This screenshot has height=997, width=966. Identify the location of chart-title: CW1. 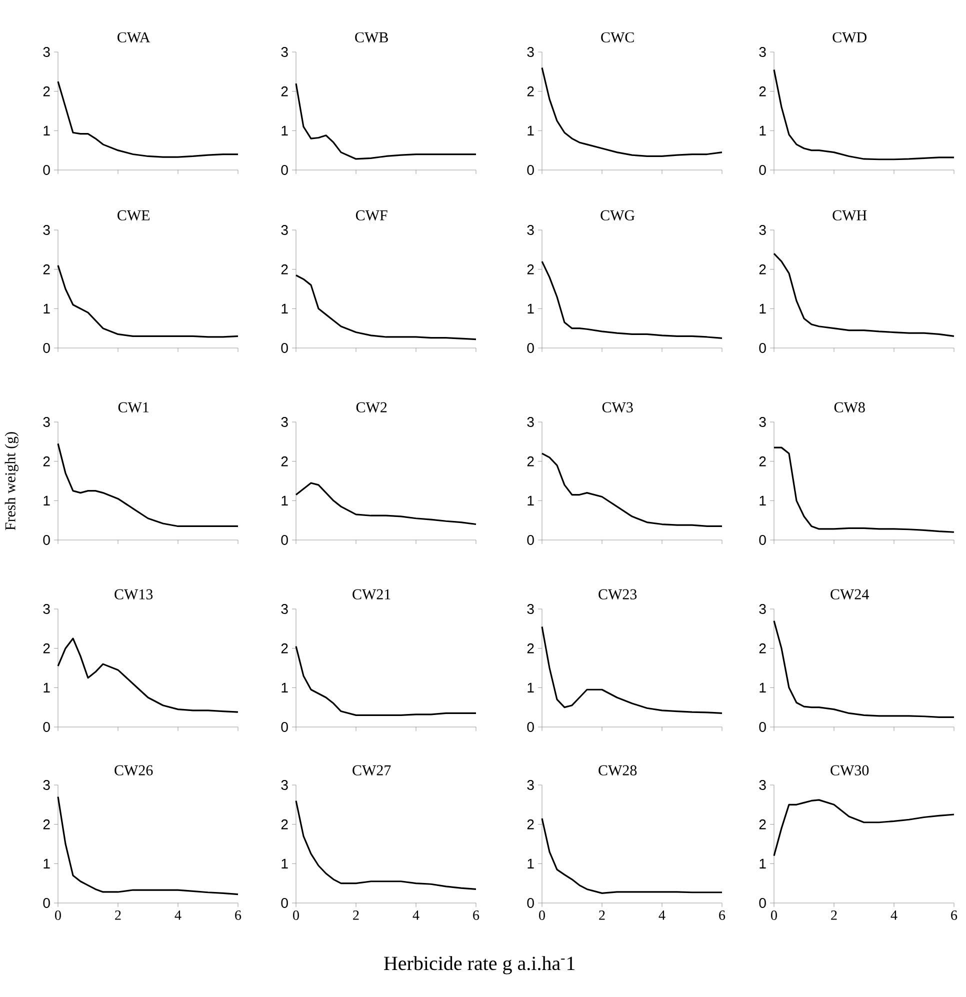
(133, 407).